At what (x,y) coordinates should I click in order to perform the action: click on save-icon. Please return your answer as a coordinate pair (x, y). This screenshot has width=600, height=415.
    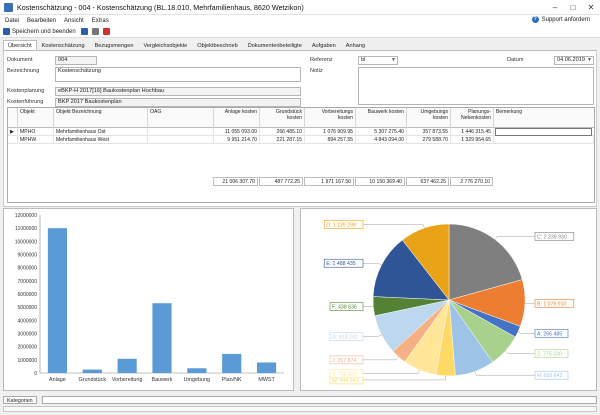
    Looking at the image, I should click on (84, 31).